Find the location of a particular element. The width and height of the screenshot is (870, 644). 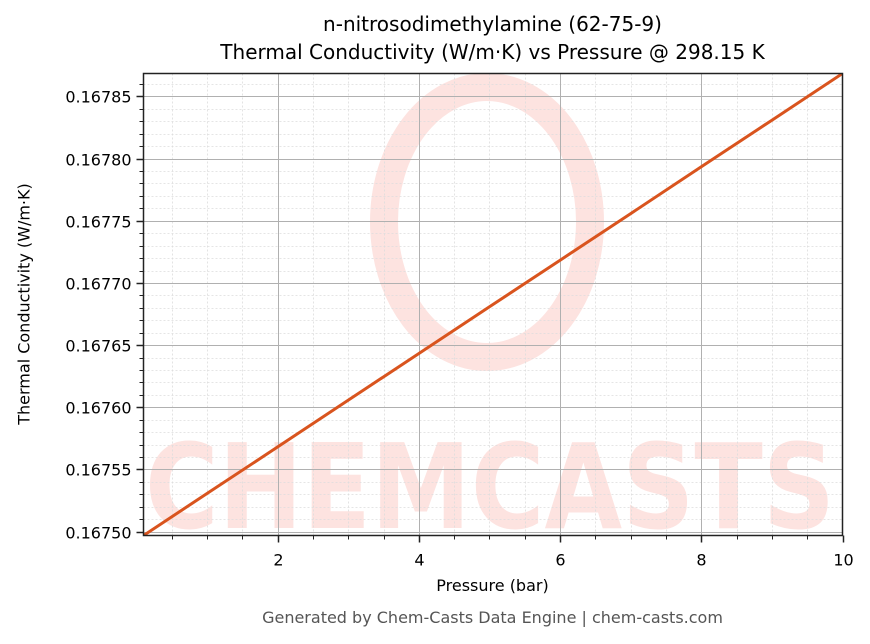

x-tick-label: 2 is located at coordinates (278, 560).